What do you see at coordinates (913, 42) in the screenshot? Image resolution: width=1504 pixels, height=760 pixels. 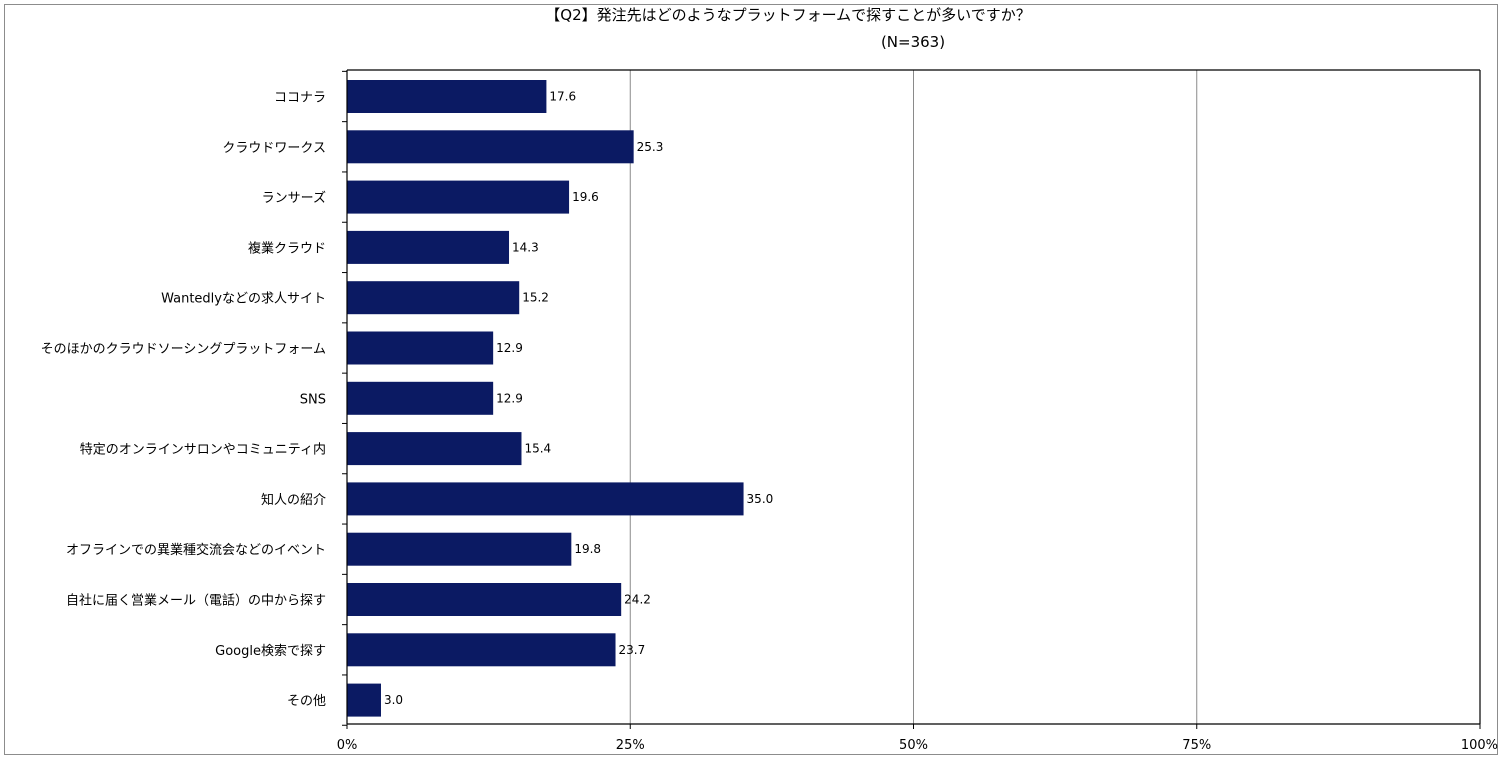 I see `chart-subtitle: (N=363)` at bounding box center [913, 42].